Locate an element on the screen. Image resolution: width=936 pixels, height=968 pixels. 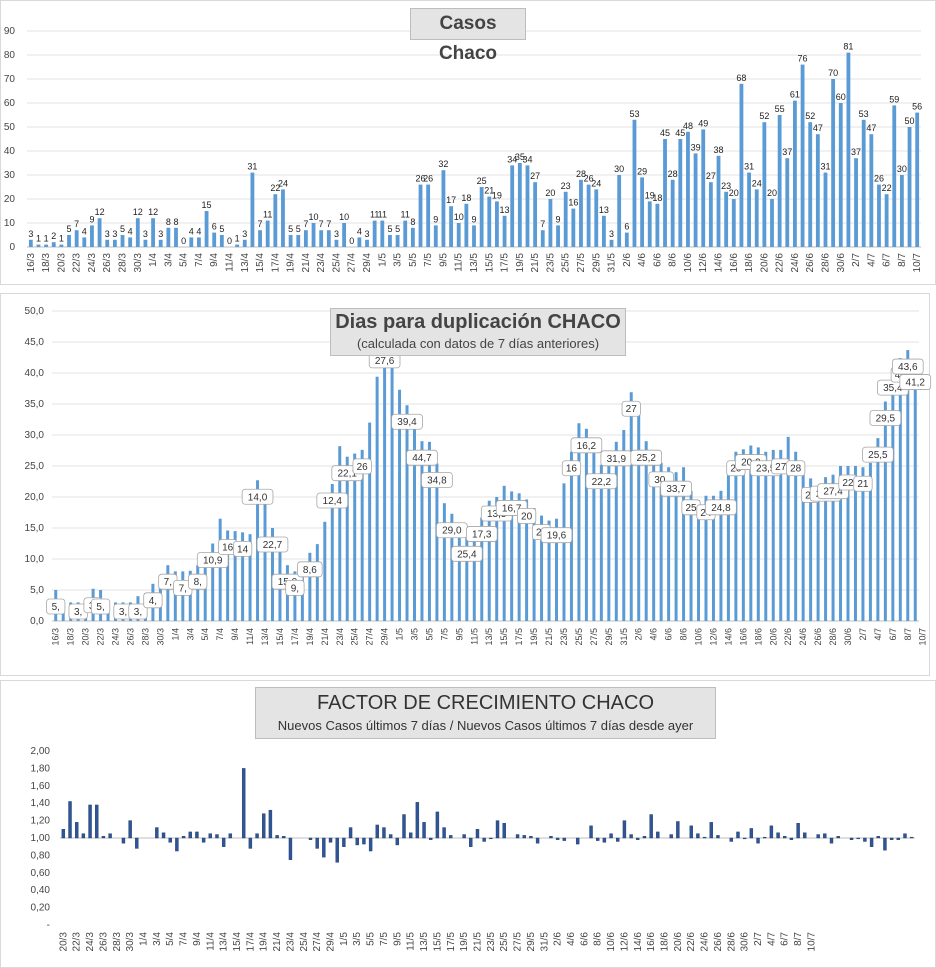
casos-xtick-label: 10/7 is located at coordinates (917, 263).